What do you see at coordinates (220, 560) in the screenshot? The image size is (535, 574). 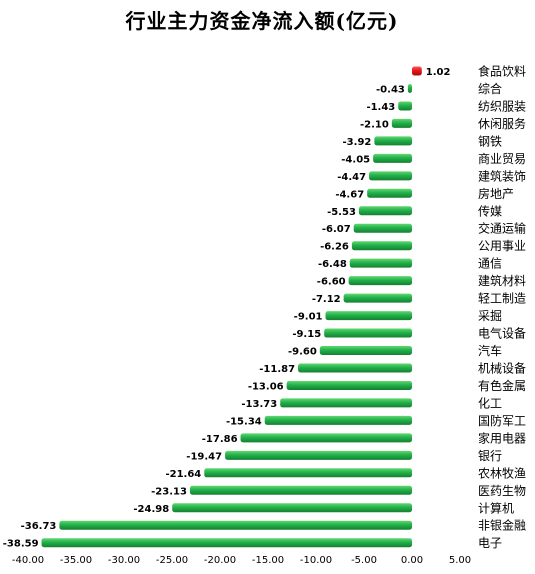 I see `x-tick-label: -20.00` at bounding box center [220, 560].